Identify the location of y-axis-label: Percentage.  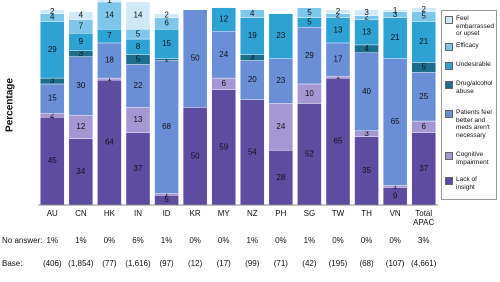
(10, 105).